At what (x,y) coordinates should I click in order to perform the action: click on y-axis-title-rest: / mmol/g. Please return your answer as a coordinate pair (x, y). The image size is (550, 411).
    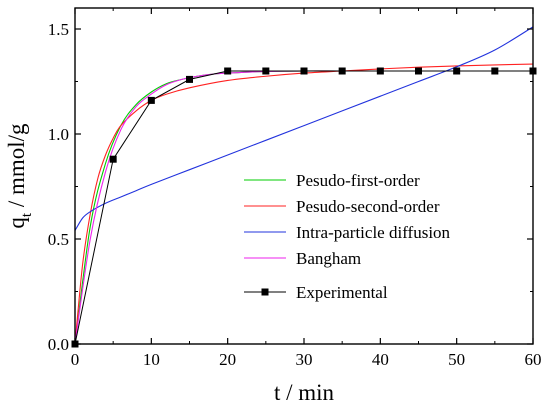
    Looking at the image, I should click on (16, 168).